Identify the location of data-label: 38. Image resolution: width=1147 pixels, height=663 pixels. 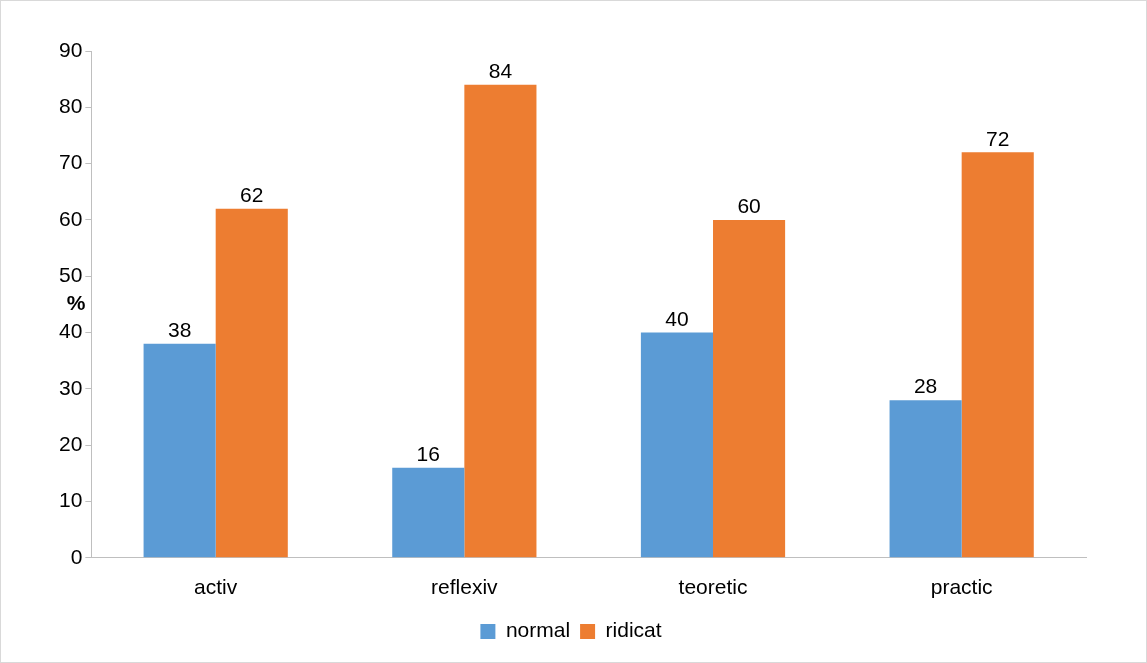
(179, 330).